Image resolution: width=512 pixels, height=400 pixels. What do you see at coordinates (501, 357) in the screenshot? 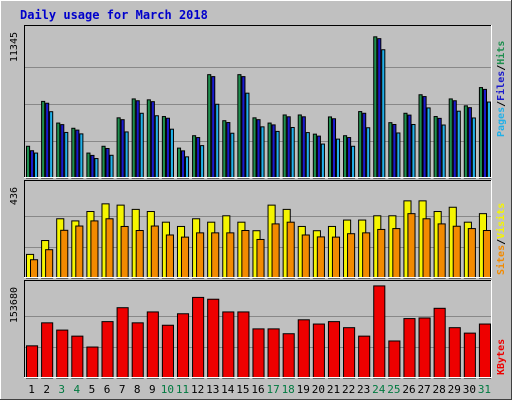
I see `legend-kbytes: KBytes` at bounding box center [501, 357].